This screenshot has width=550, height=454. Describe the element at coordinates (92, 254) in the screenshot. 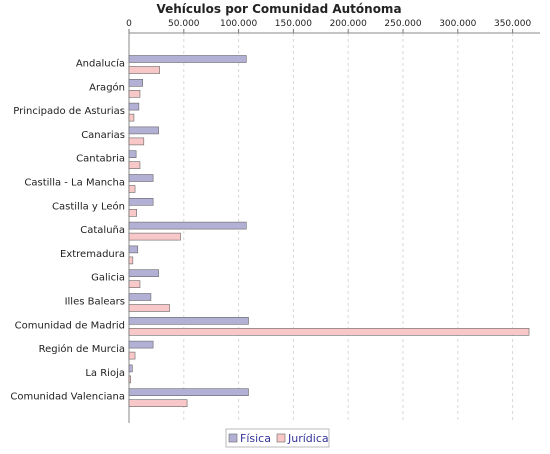

I see `category-label: Extremadura` at that location.